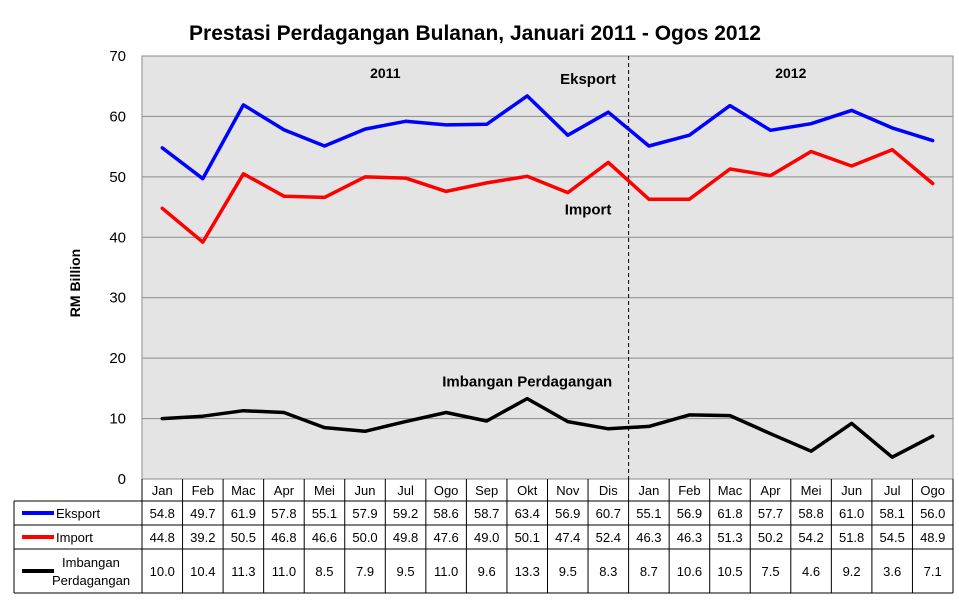 The width and height of the screenshot is (959, 607). Describe the element at coordinates (689, 571) in the screenshot. I see `data-cell: 10.6` at that location.